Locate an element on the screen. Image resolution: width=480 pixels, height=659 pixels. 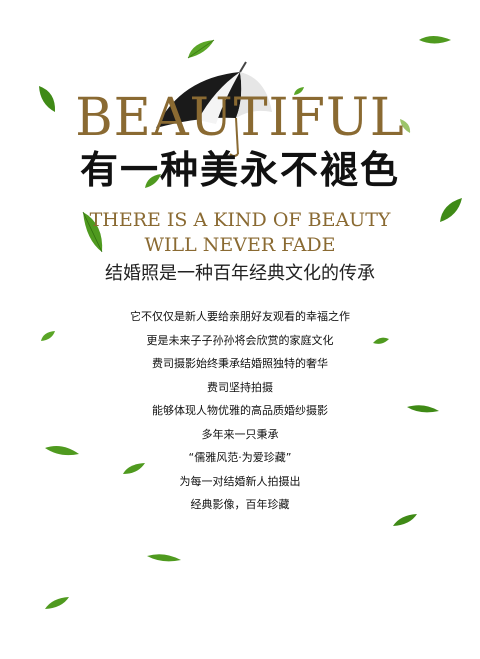
page-title: BEAUTIFUL is located at coordinates (240, 118).